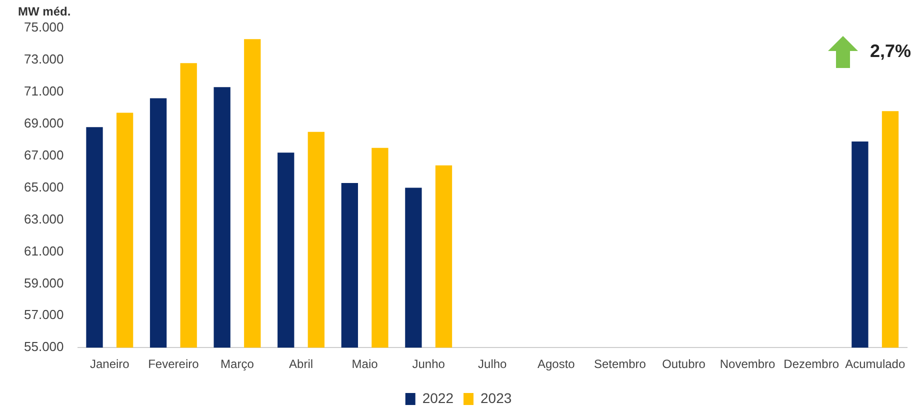 The image size is (919, 416). I want to click on x-tick-label: Acumulado, so click(875, 364).